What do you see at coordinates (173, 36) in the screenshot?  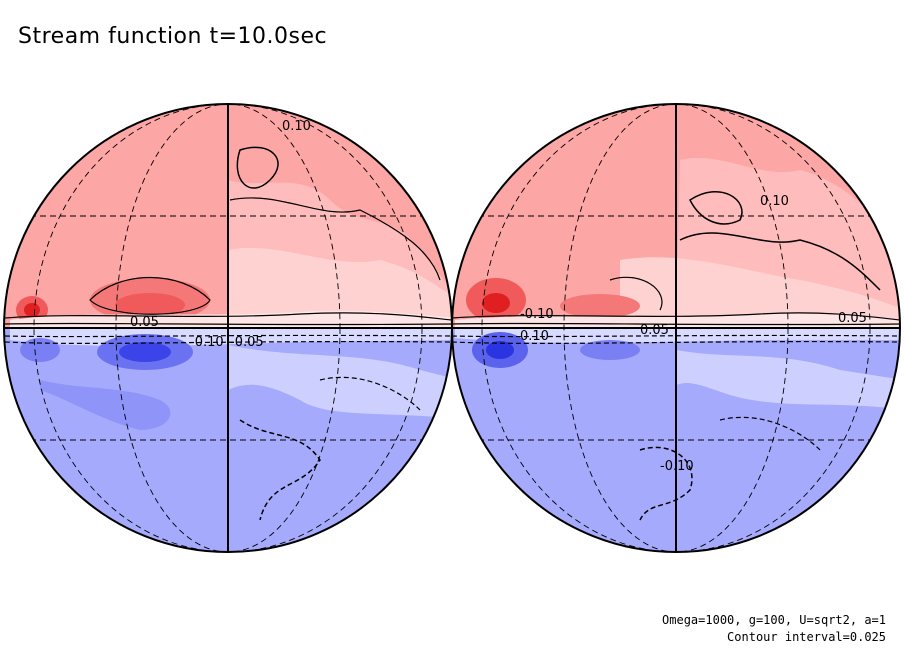 I see `plot-title: Stream function t=10.0sec` at bounding box center [173, 36].